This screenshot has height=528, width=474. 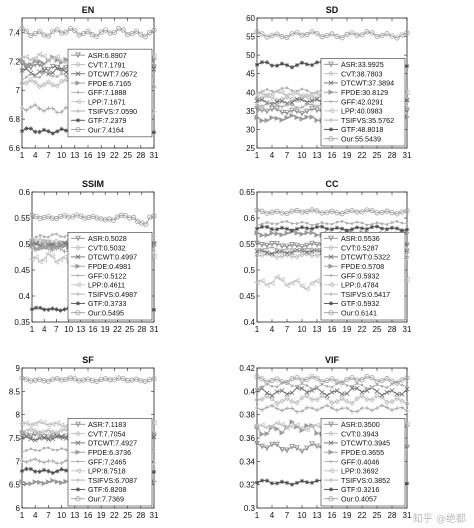 What do you see at coordinates (250, 270) in the screenshot?
I see `y-tick-label: 0.5` at bounding box center [250, 270].